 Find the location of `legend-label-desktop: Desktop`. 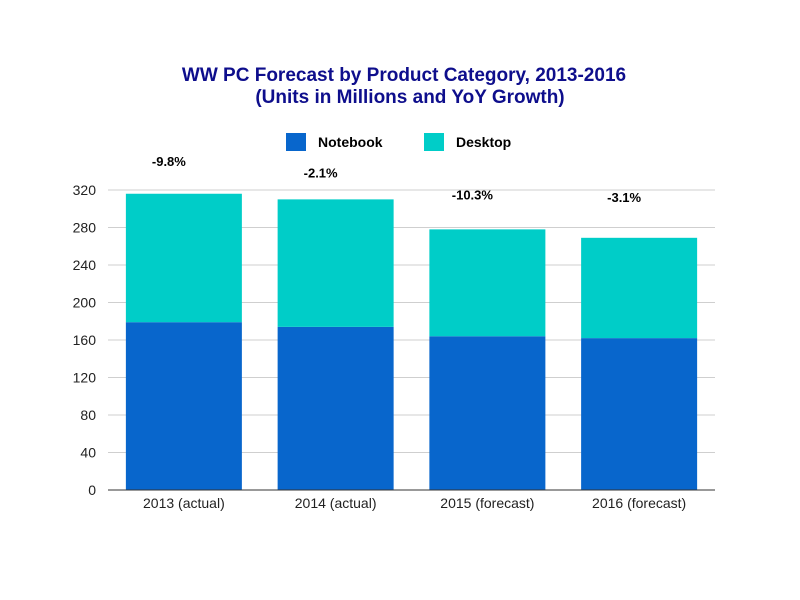

legend-label-desktop: Desktop is located at coordinates (483, 142).